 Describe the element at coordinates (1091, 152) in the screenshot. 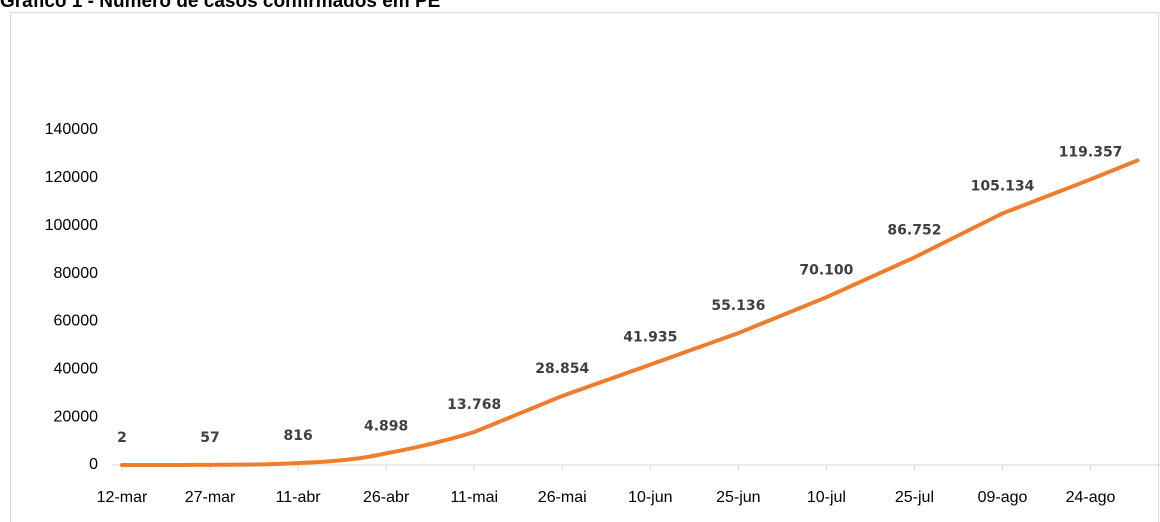

I see `data-label: 119.357` at that location.